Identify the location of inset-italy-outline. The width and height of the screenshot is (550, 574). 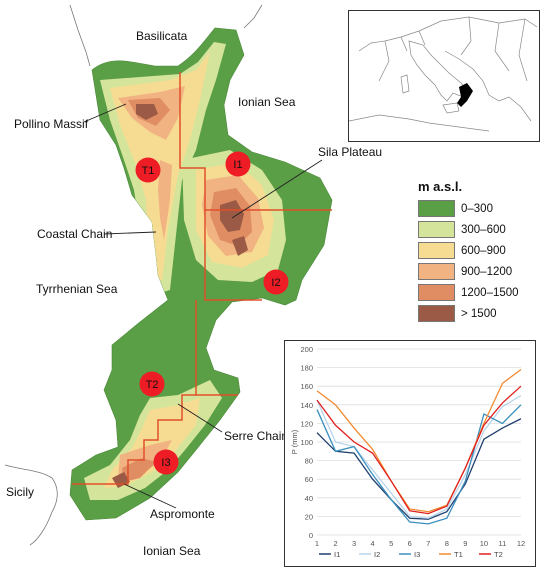
(439, 71).